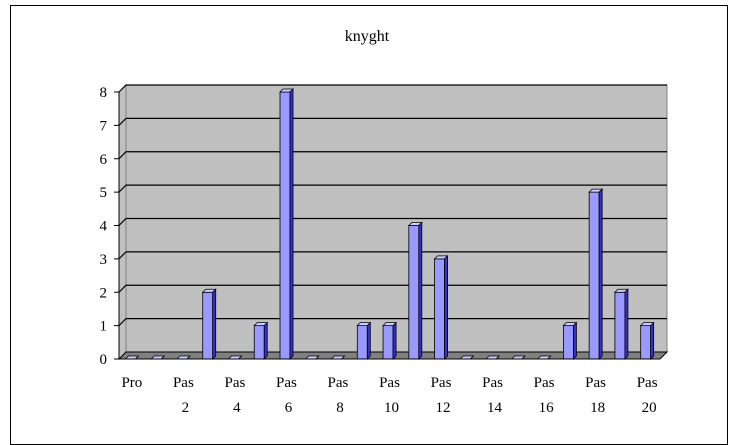 The height and width of the screenshot is (445, 734). I want to click on y-tick-label: 2, so click(104, 293).